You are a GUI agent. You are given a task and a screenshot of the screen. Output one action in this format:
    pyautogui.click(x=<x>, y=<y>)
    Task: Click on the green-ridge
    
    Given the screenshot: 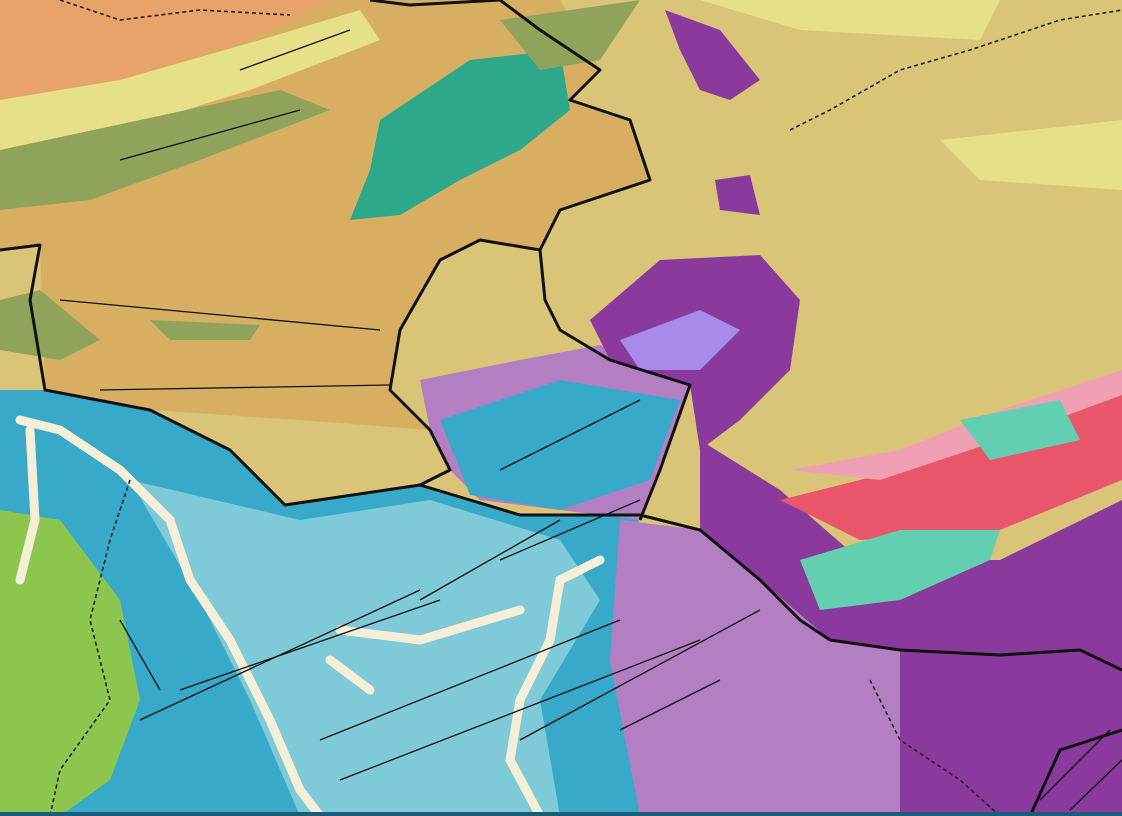 What is the action you would take?
    pyautogui.click(x=460, y=135)
    